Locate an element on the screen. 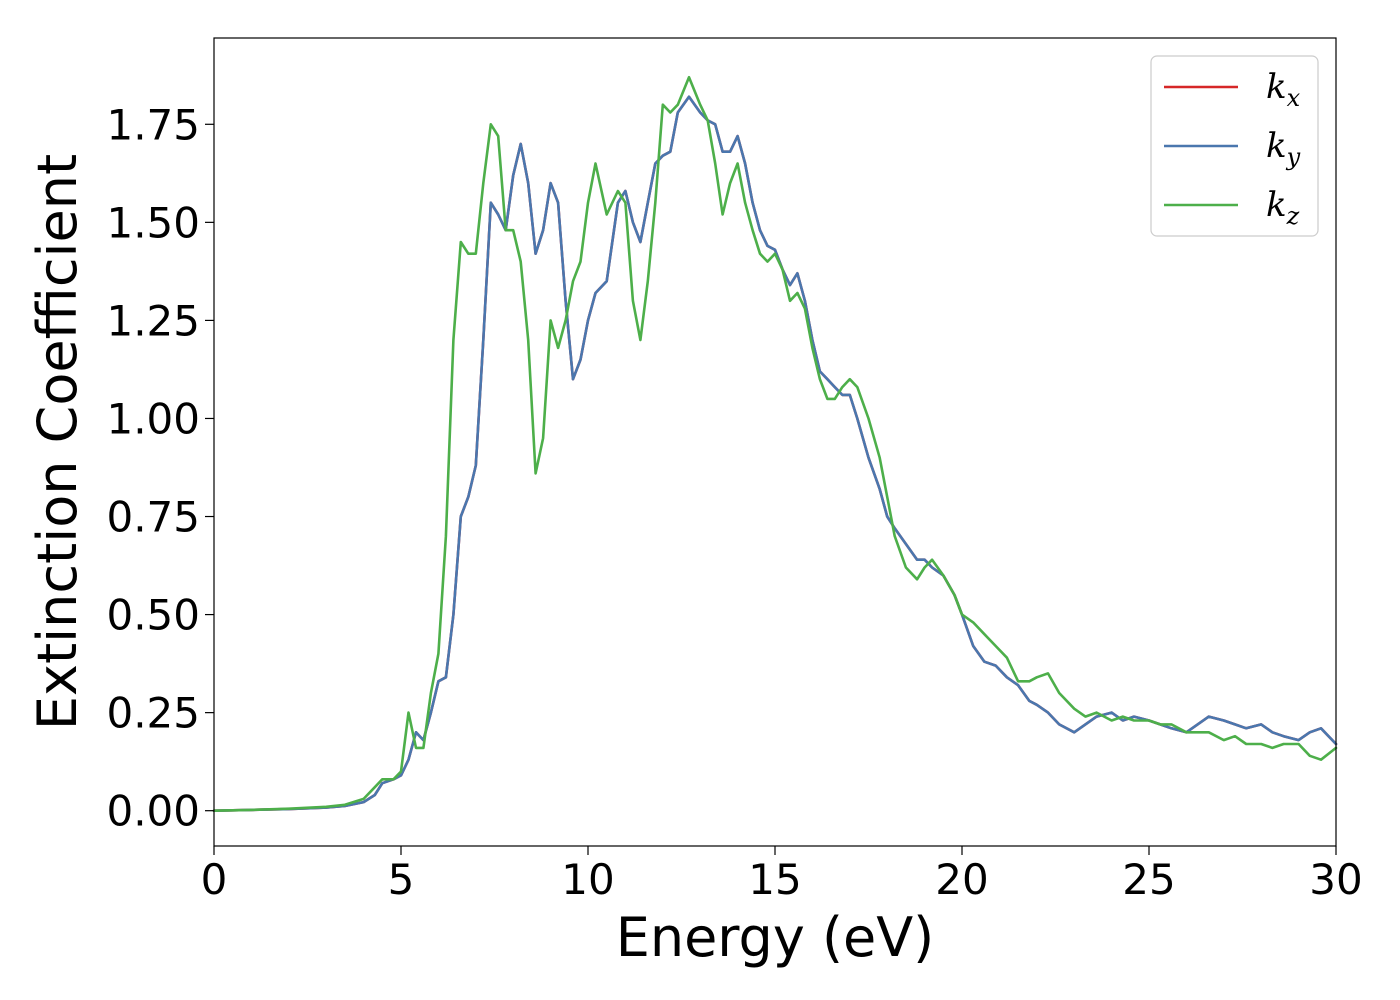 This screenshot has width=1400, height=1000. legend-label-y: ky is located at coordinates (1283, 148).